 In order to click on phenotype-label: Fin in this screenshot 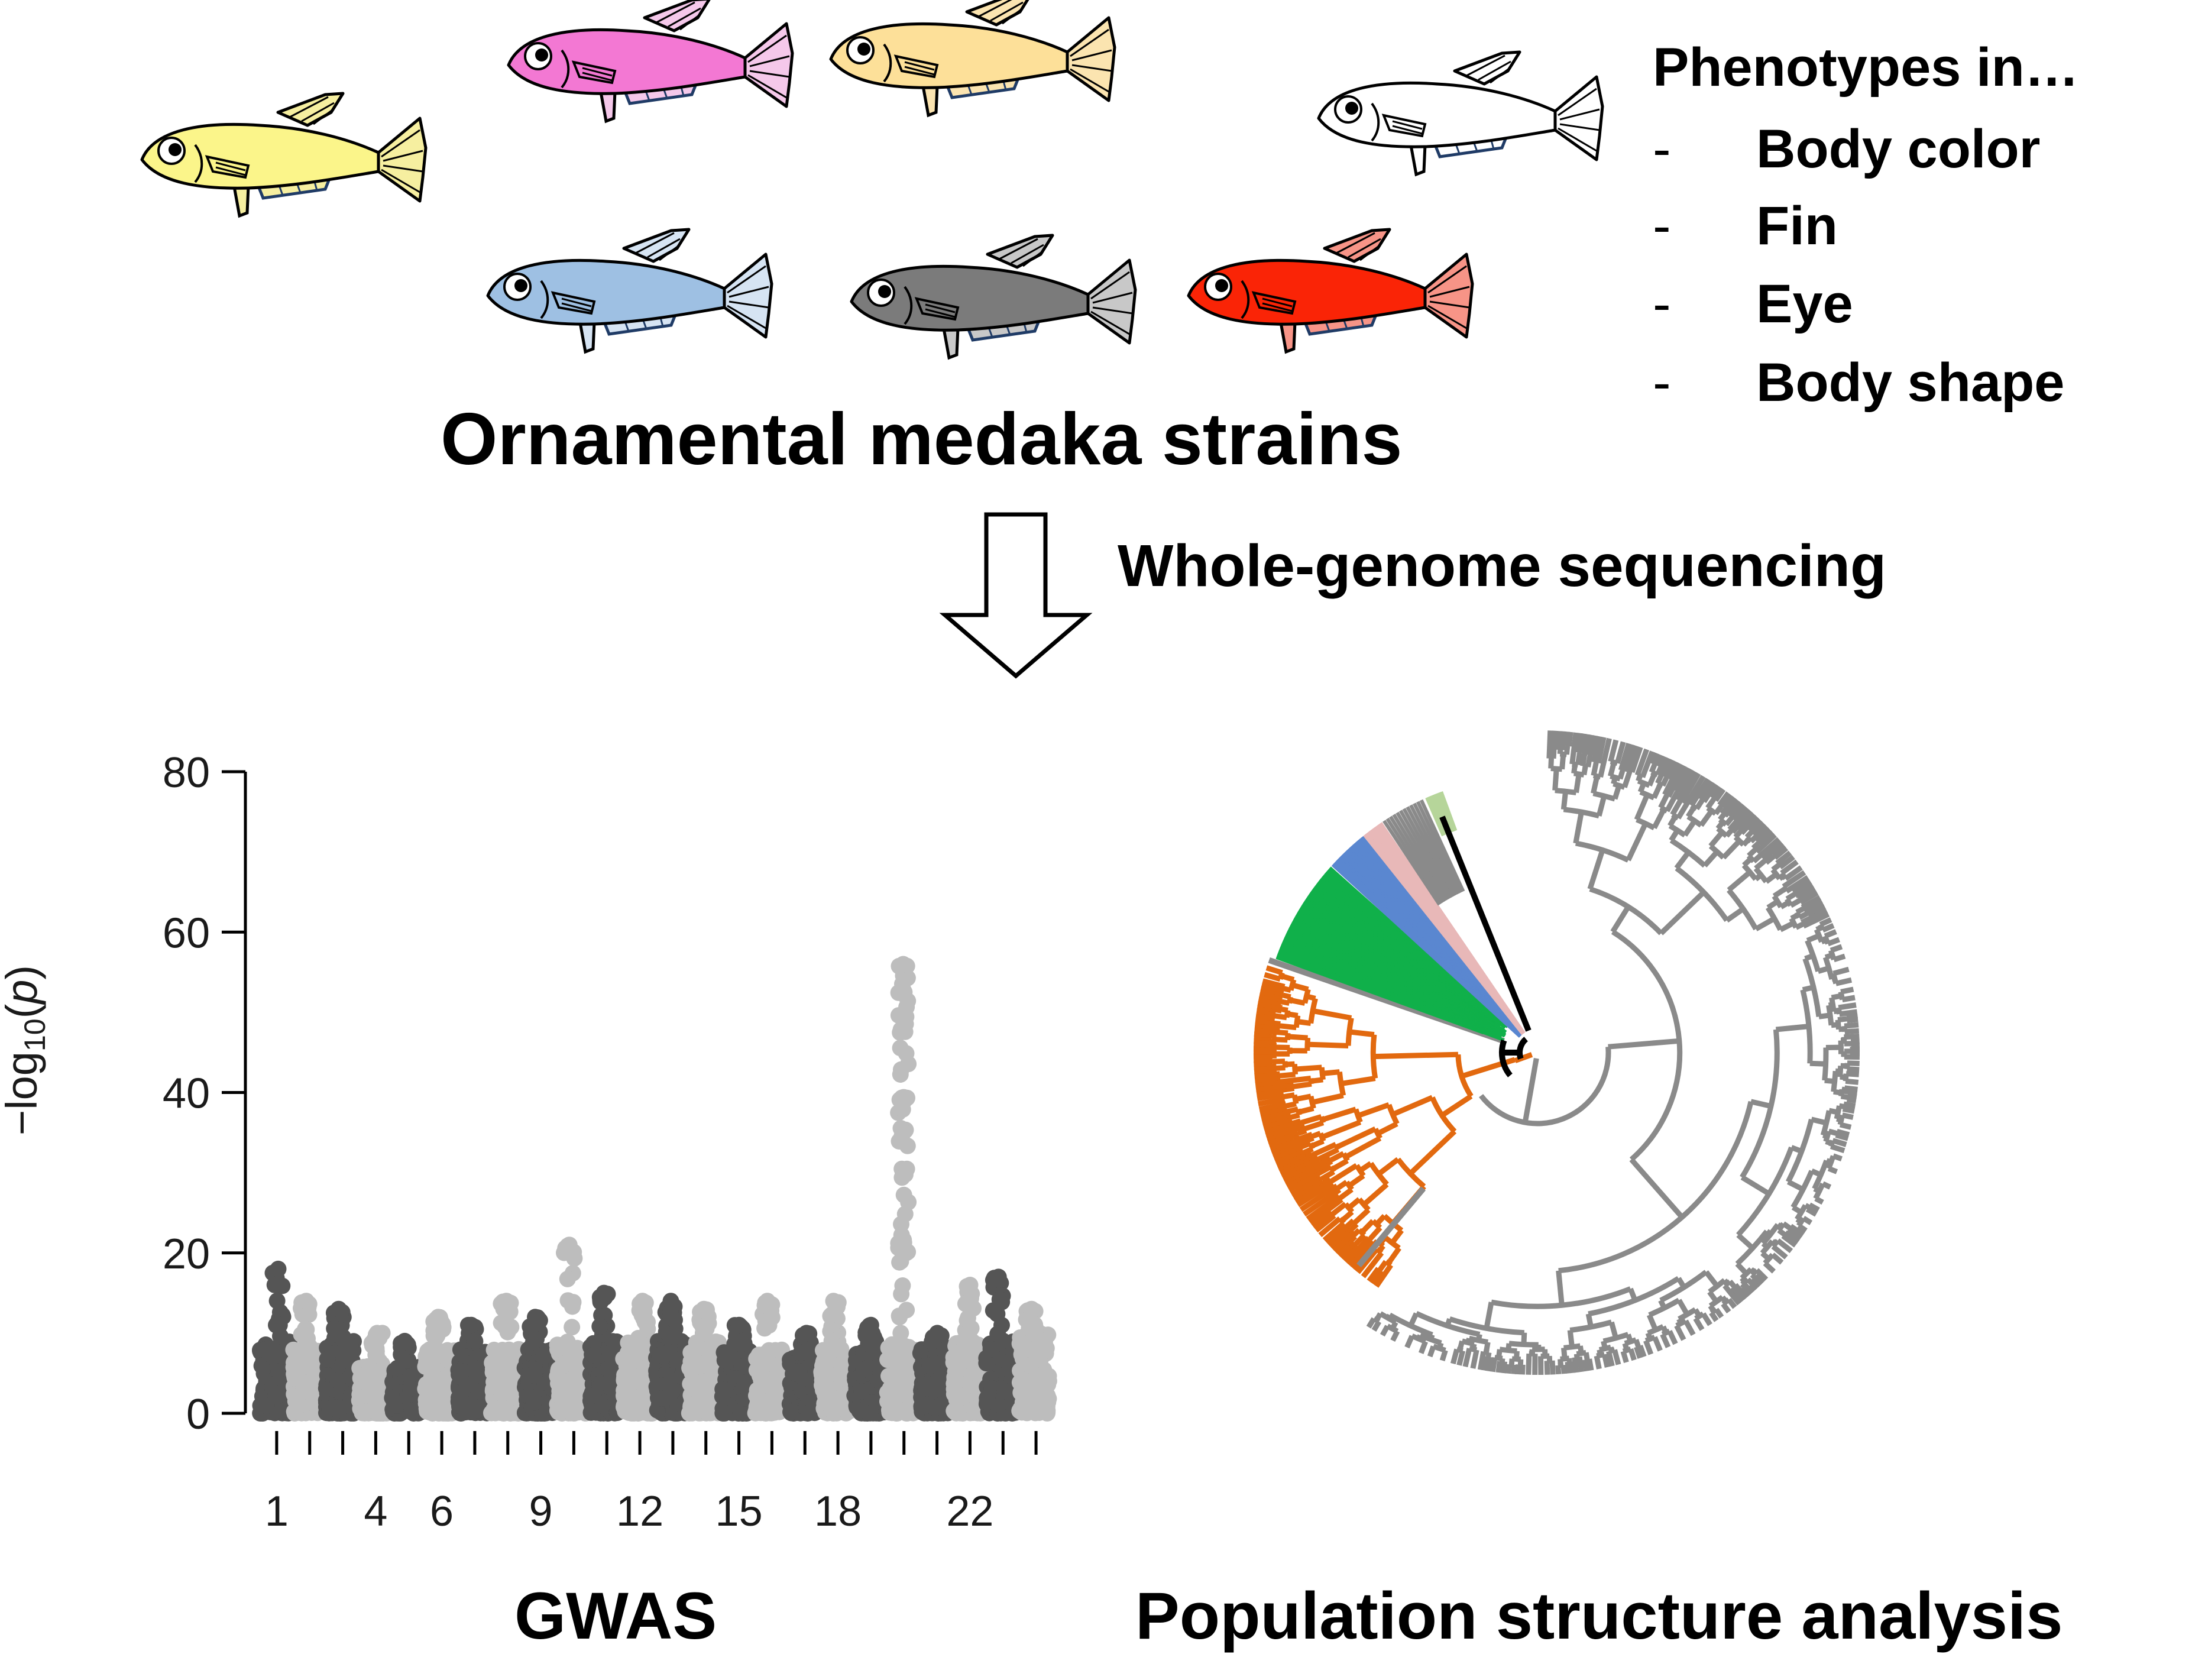, I will do `click(1797, 226)`.